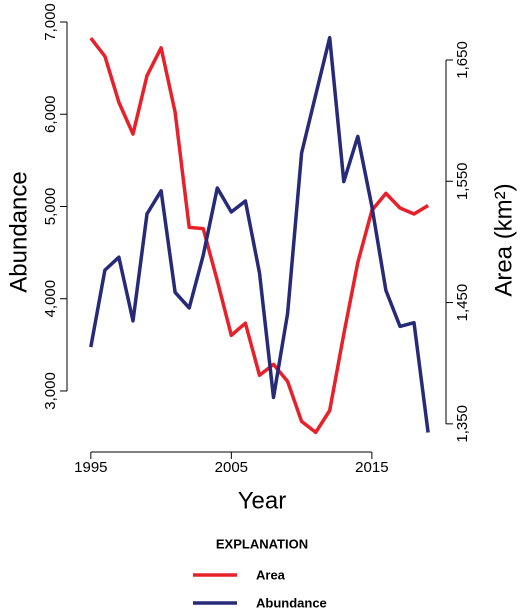 The height and width of the screenshot is (613, 523). Describe the element at coordinates (90, 467) in the screenshot. I see `x-tick-label: 1995` at that location.